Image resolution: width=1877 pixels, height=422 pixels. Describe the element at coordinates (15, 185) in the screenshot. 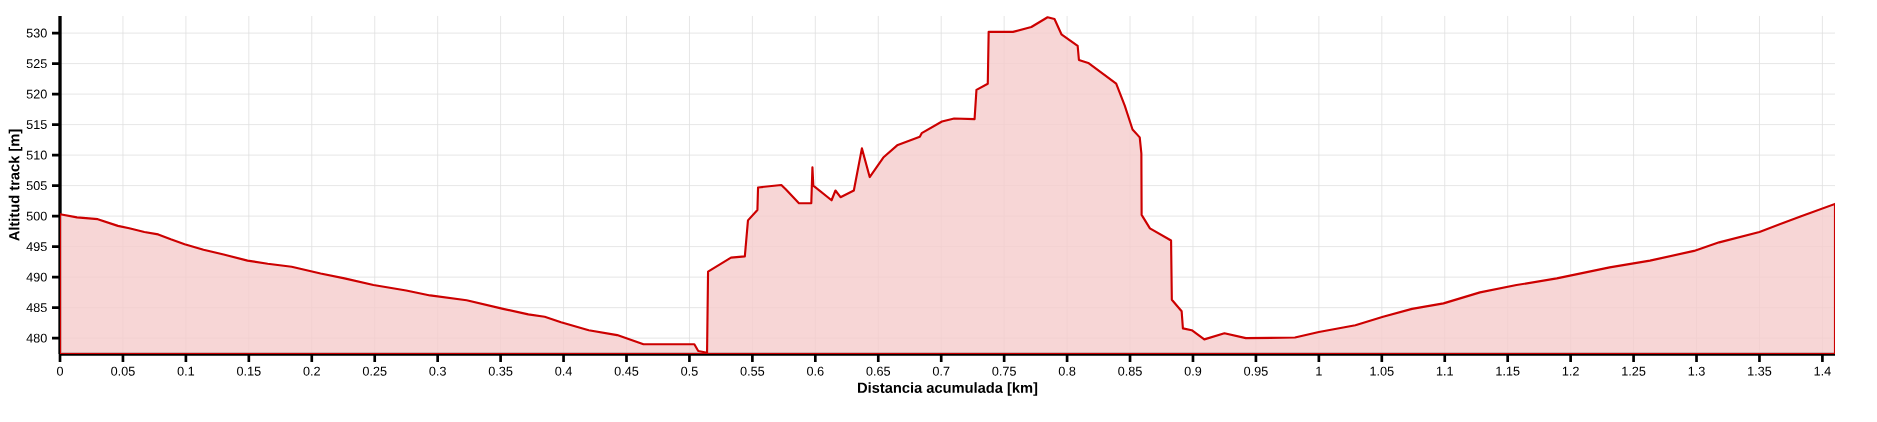

I see `y-axis-title: Altitud track [m]` at that location.